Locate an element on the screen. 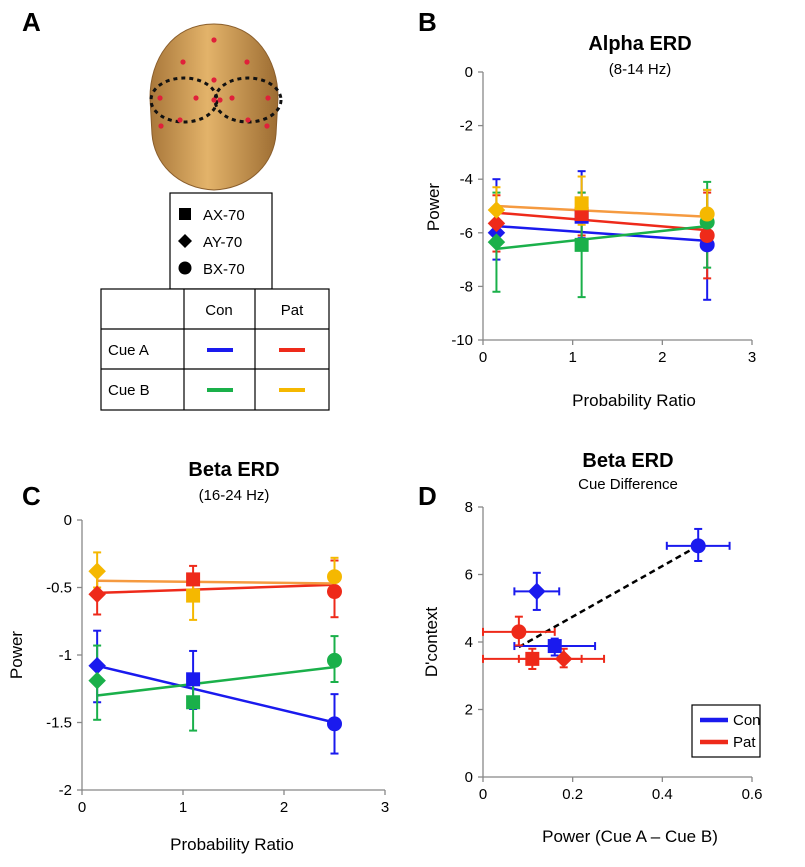 The image size is (805, 867). chart-d-ylabel: D'context is located at coordinates (431, 642).